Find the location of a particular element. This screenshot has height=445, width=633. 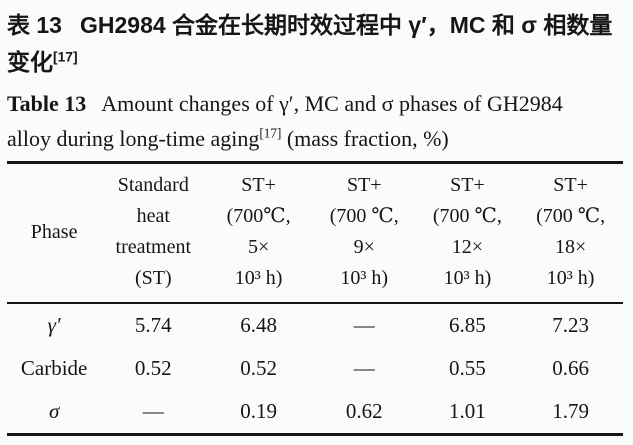

phase-cell: γ′ is located at coordinates (54, 325).